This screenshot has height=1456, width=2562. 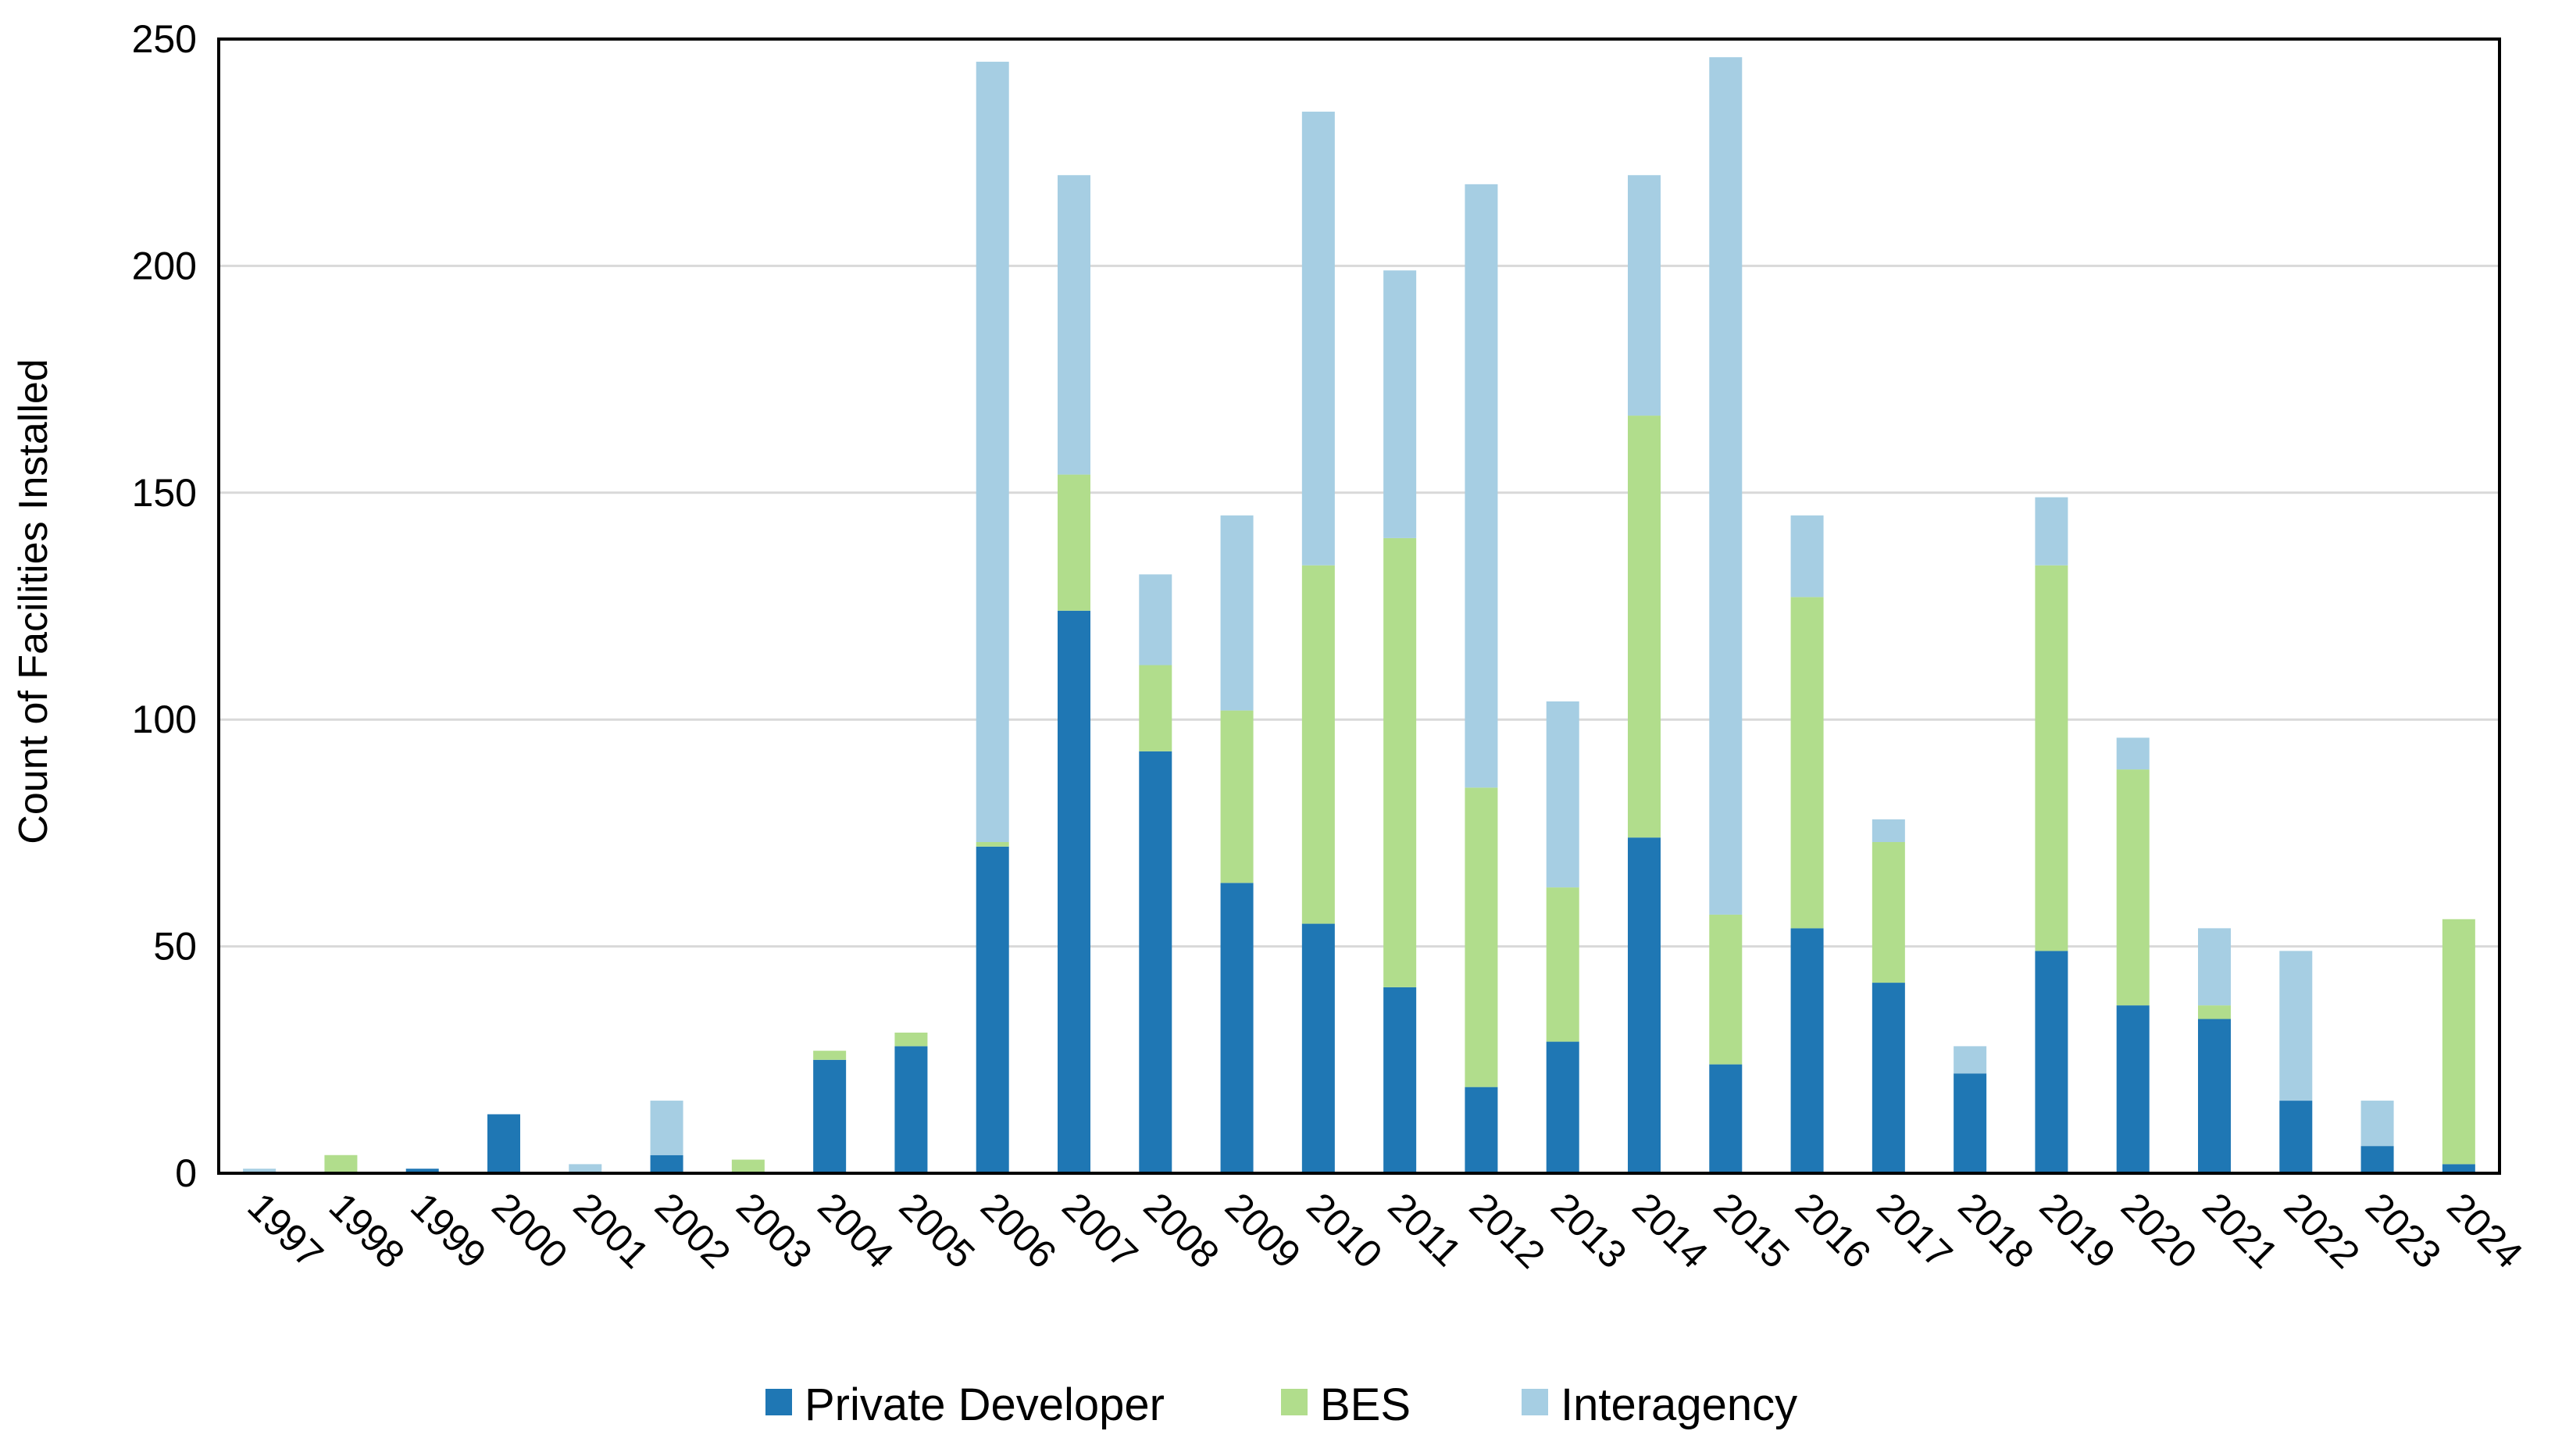 What do you see at coordinates (1400, 404) in the screenshot?
I see `bar-interagency-2011` at bounding box center [1400, 404].